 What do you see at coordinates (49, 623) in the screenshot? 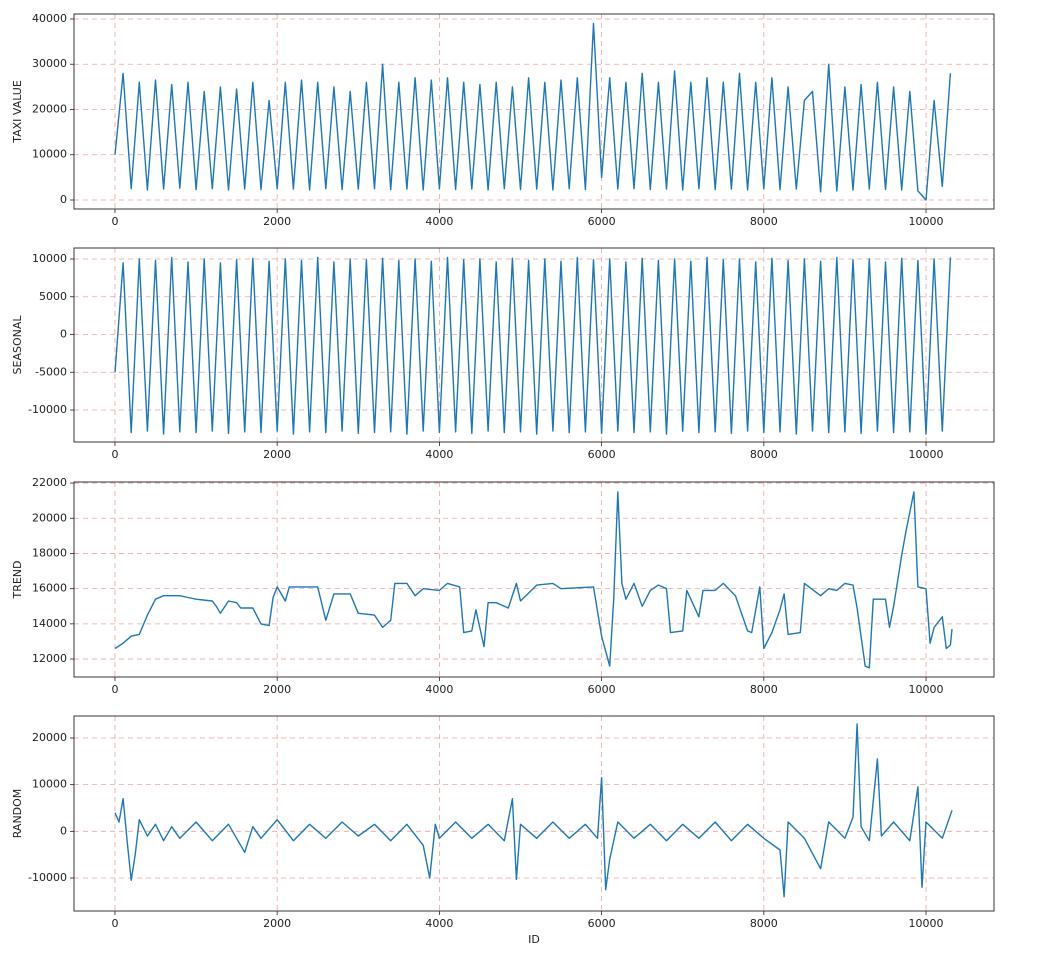
I see `y-tick-label: 14000` at bounding box center [49, 623].